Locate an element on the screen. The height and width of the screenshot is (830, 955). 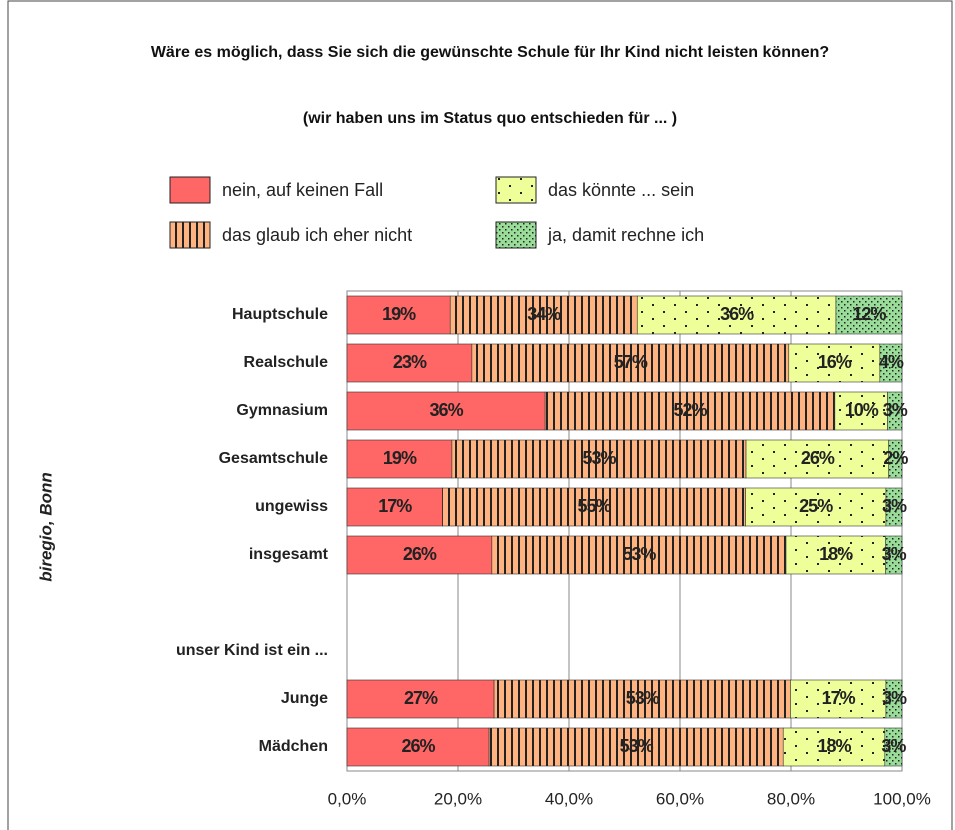
legend-label: ja, damit rechne ich is located at coordinates (625, 235).